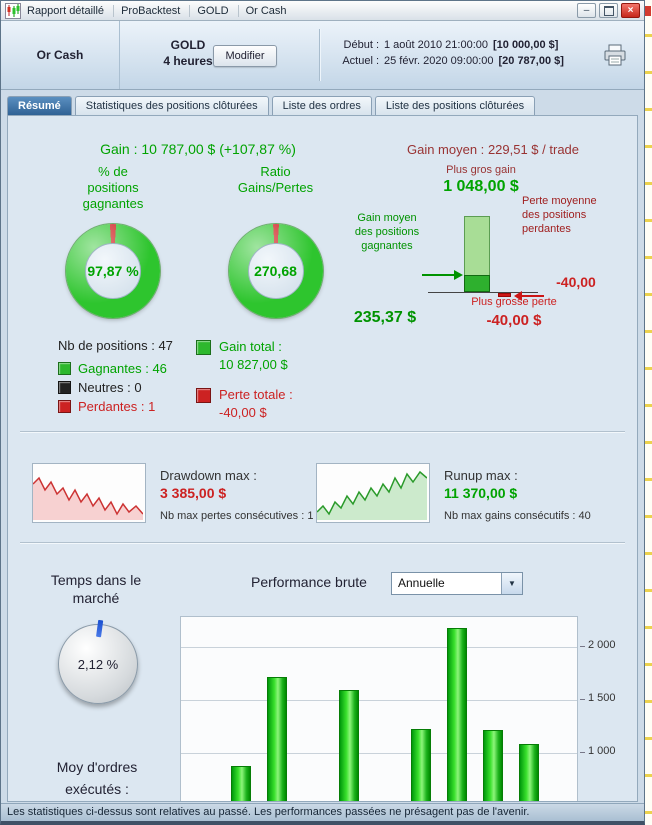 This screenshot has height=825, width=652. What do you see at coordinates (598, 644) in the screenshot?
I see `y-axis-label: 2 000` at bounding box center [598, 644].